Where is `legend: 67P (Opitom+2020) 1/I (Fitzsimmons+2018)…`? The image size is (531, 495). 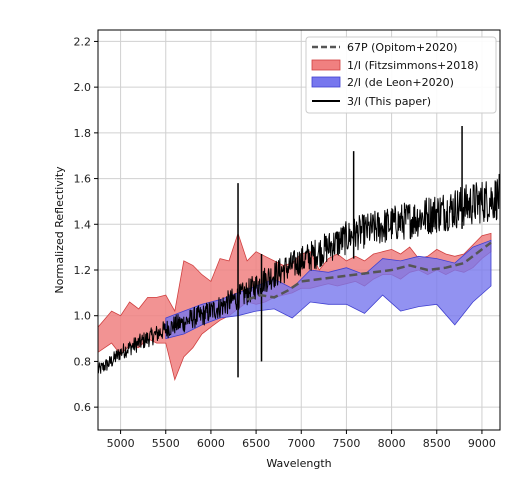 legend: 67P (Opitom+2020) 1/I (Fitzsimmons+2018)… is located at coordinates (401, 75).